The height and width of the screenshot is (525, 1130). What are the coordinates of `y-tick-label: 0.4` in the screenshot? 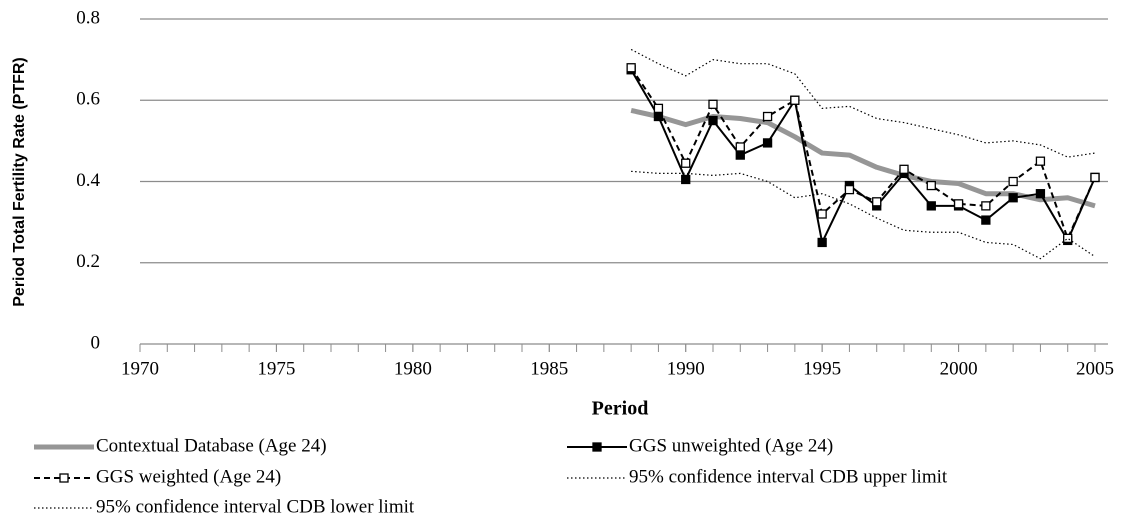 It's located at (88, 180).